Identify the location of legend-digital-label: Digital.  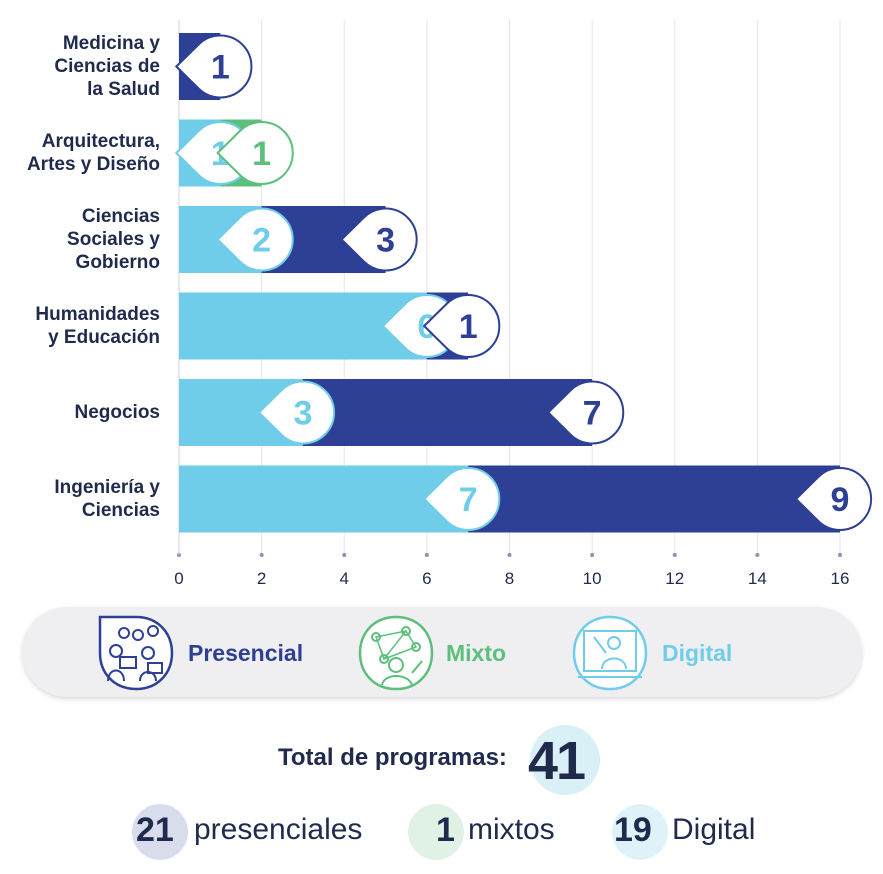
(697, 653).